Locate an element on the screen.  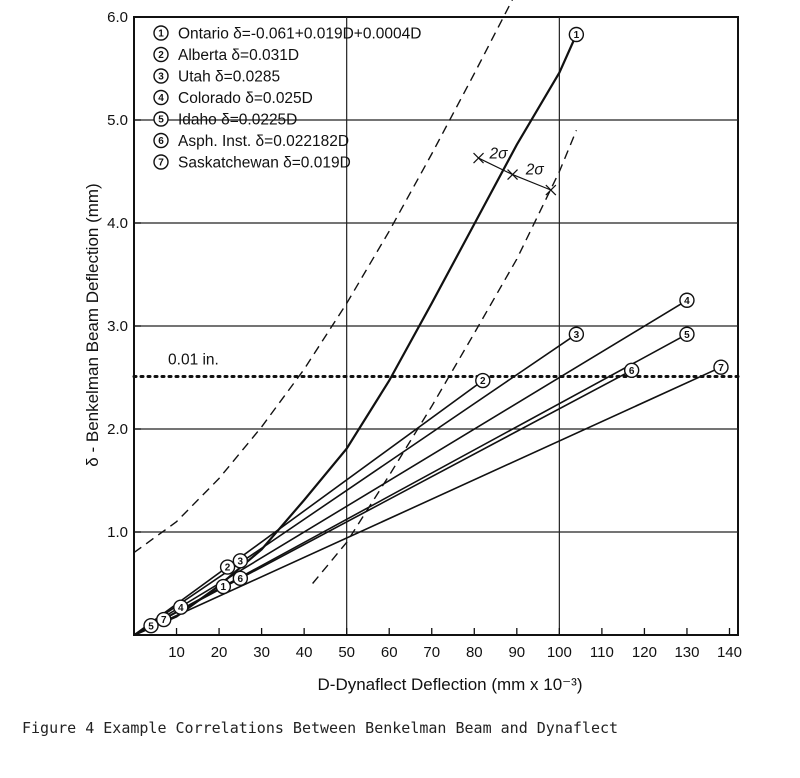
x-tick-label: 10 is located at coordinates (176, 652).